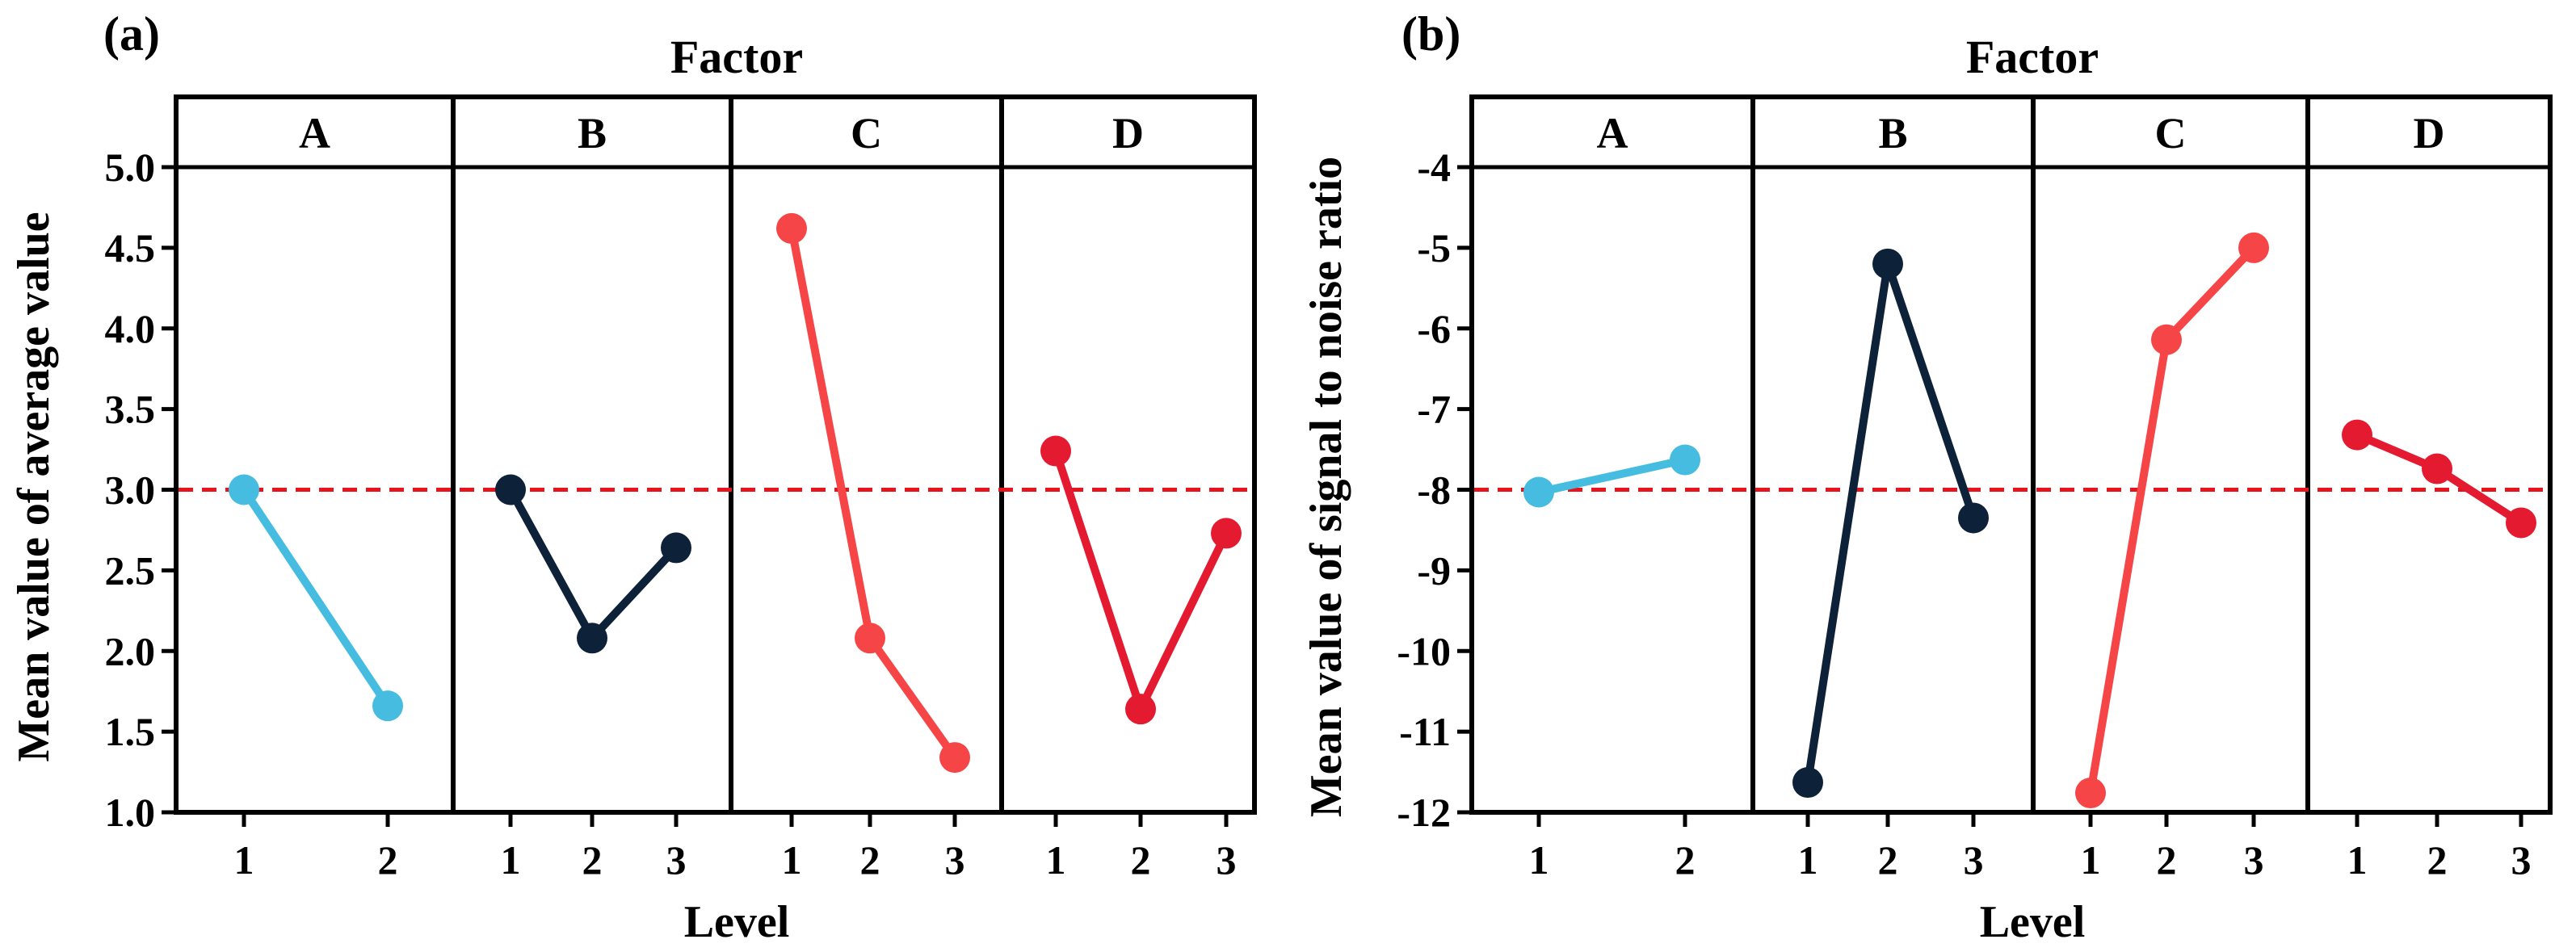  What do you see at coordinates (2171, 133) in the screenshot?
I see `factor-label-b-C: C` at bounding box center [2171, 133].